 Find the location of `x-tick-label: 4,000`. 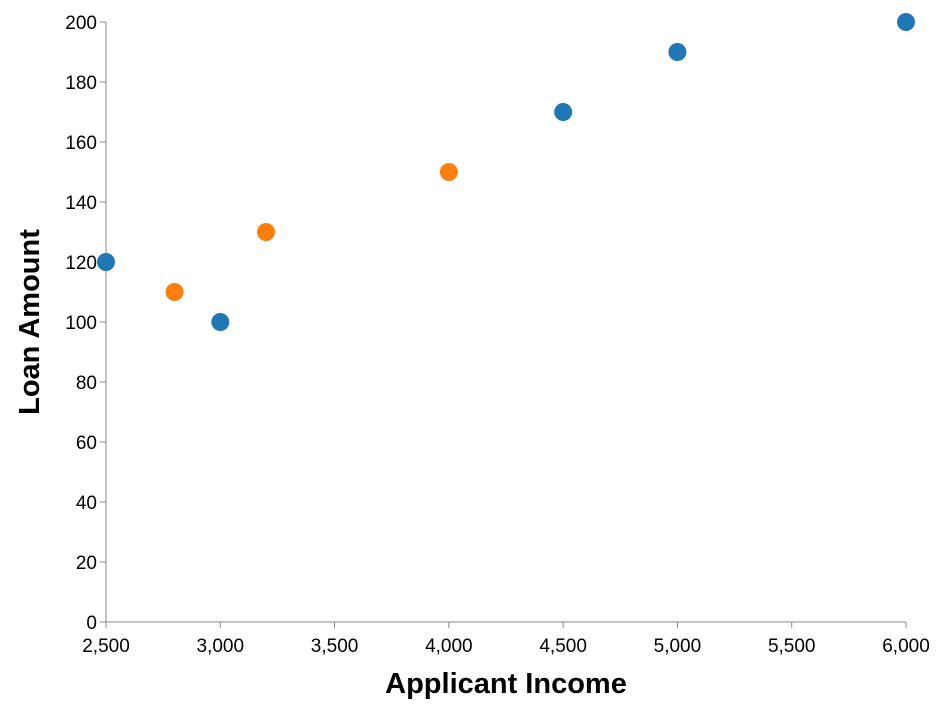

x-tick-label: 4,000 is located at coordinates (449, 646).